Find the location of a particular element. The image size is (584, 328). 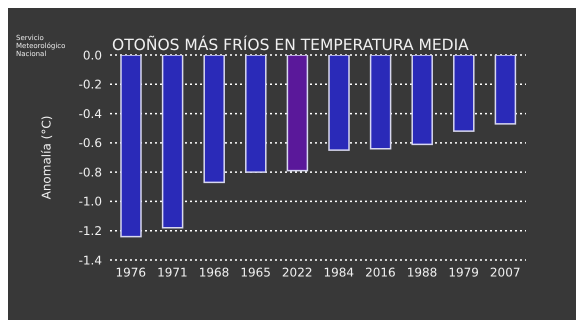

y-tick-label: 0.0 is located at coordinates (92, 55).